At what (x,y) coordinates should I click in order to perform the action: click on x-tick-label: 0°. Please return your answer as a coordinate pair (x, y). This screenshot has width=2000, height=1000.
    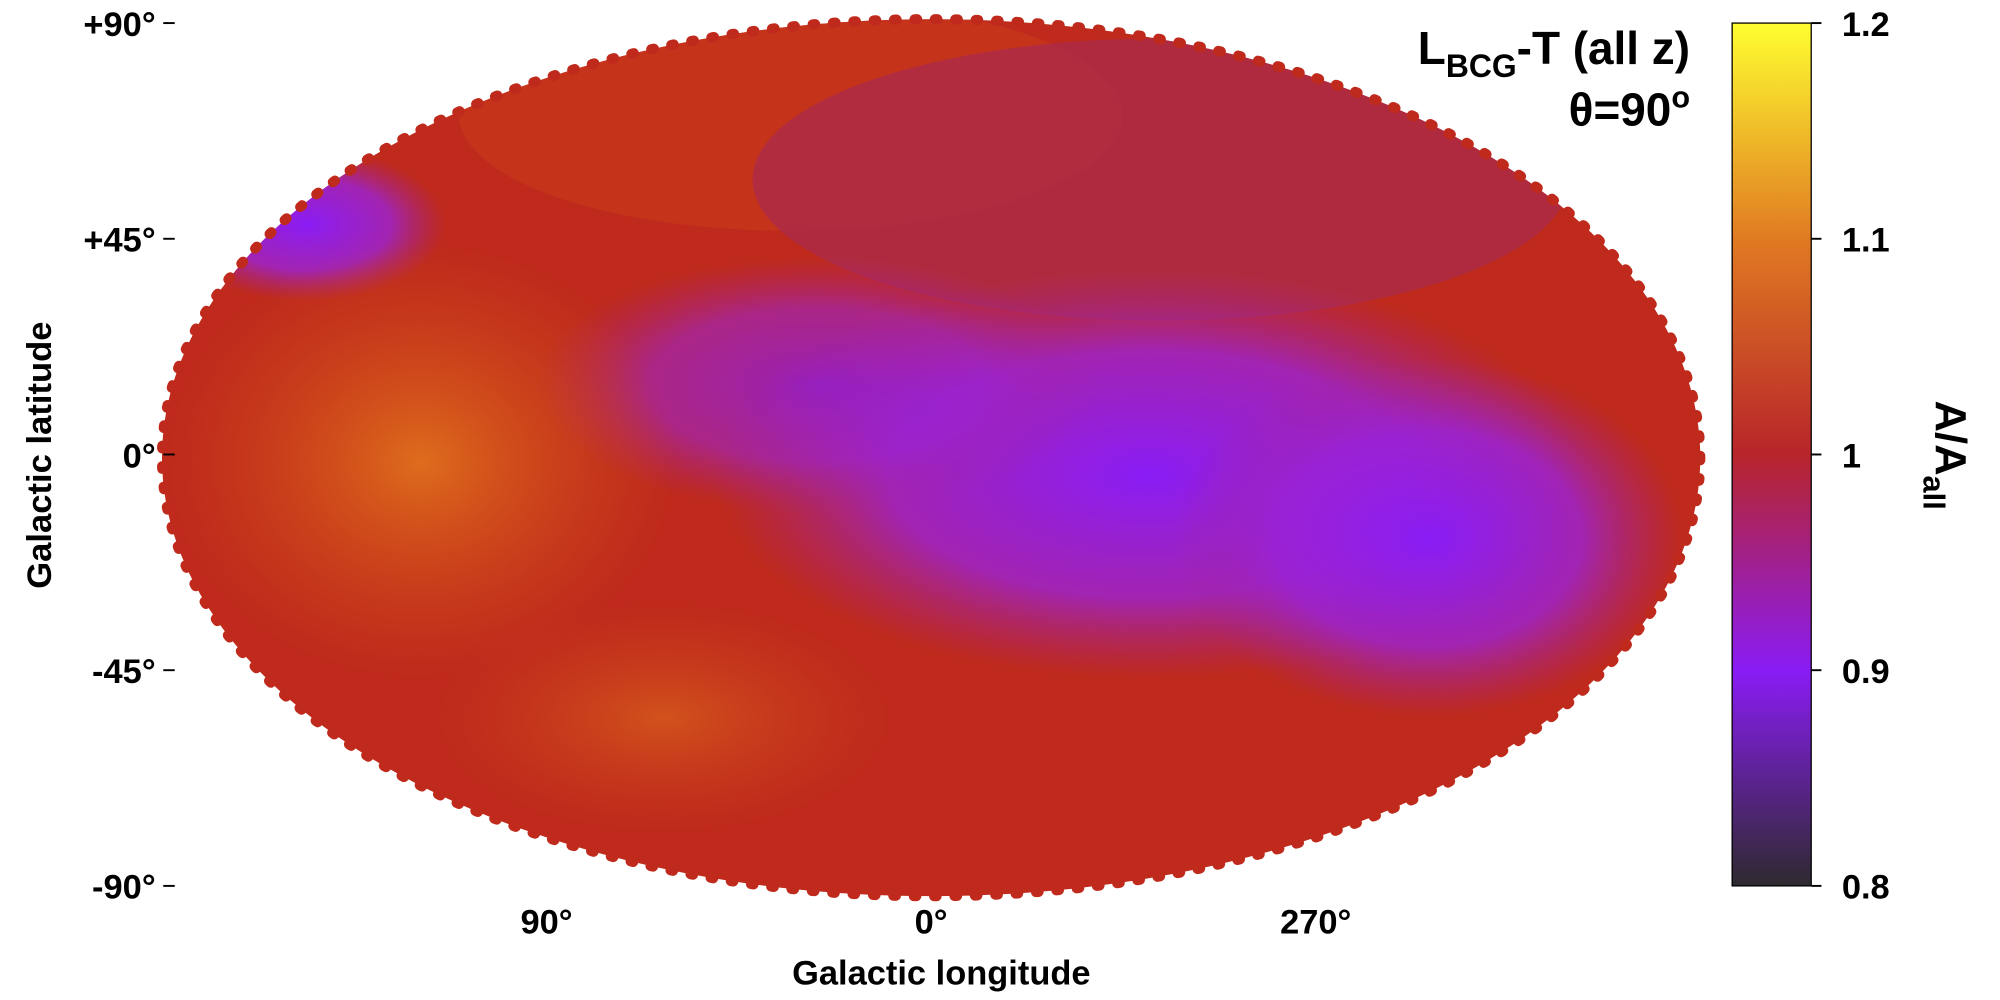
    Looking at the image, I should click on (931, 922).